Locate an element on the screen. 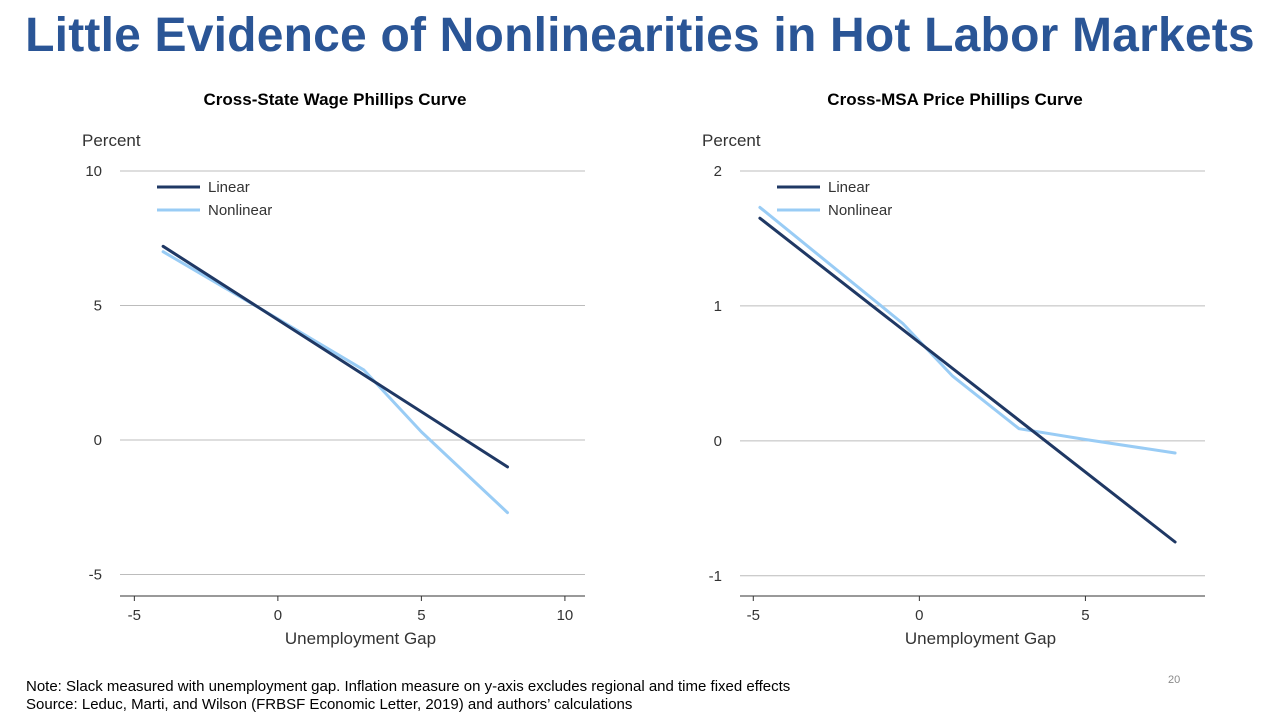  y-tick-label: -1 is located at coordinates (715, 576).